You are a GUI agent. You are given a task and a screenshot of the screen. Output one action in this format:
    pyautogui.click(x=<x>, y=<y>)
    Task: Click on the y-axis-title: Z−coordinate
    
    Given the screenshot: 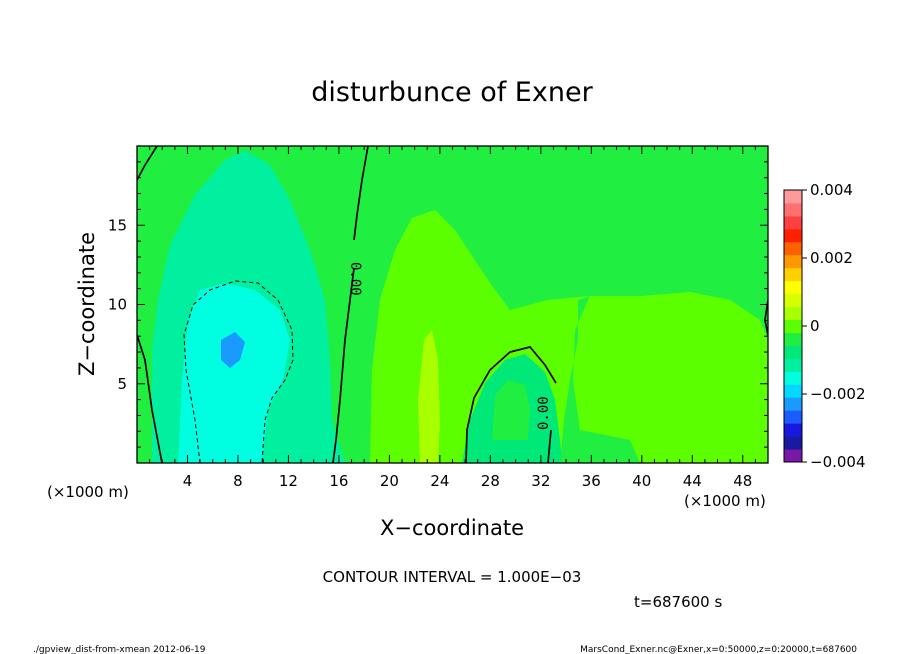 What is the action you would take?
    pyautogui.click(x=87, y=304)
    